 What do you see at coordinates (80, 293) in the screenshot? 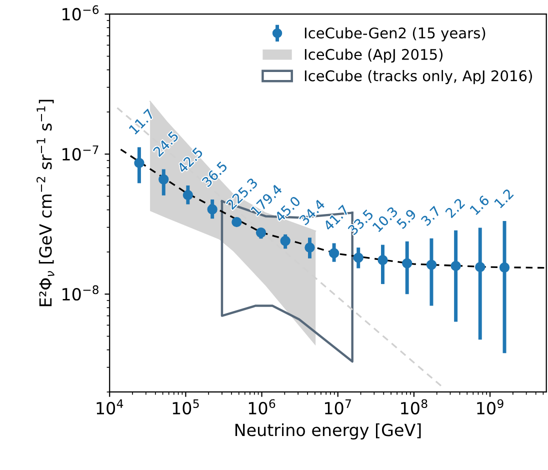
I see `y-tick-label: 10$^{−8}$` at bounding box center [80, 293].